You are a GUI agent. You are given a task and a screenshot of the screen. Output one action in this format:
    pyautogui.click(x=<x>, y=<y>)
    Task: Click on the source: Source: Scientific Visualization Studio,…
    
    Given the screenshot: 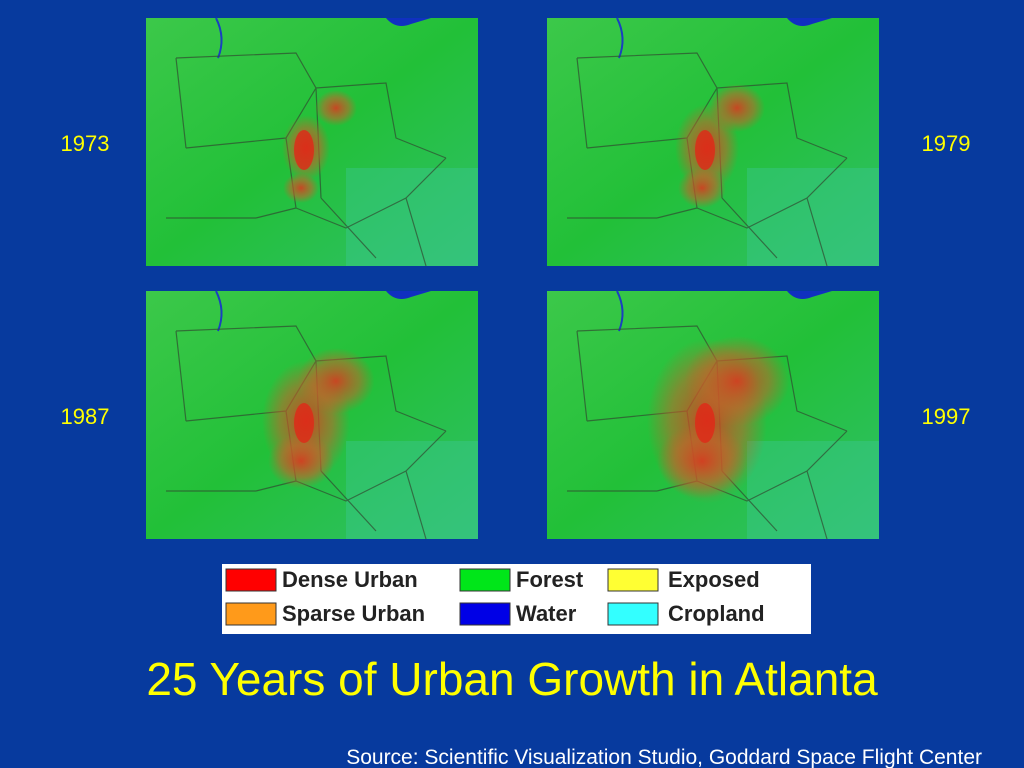 What is the action you would take?
    pyautogui.click(x=664, y=757)
    